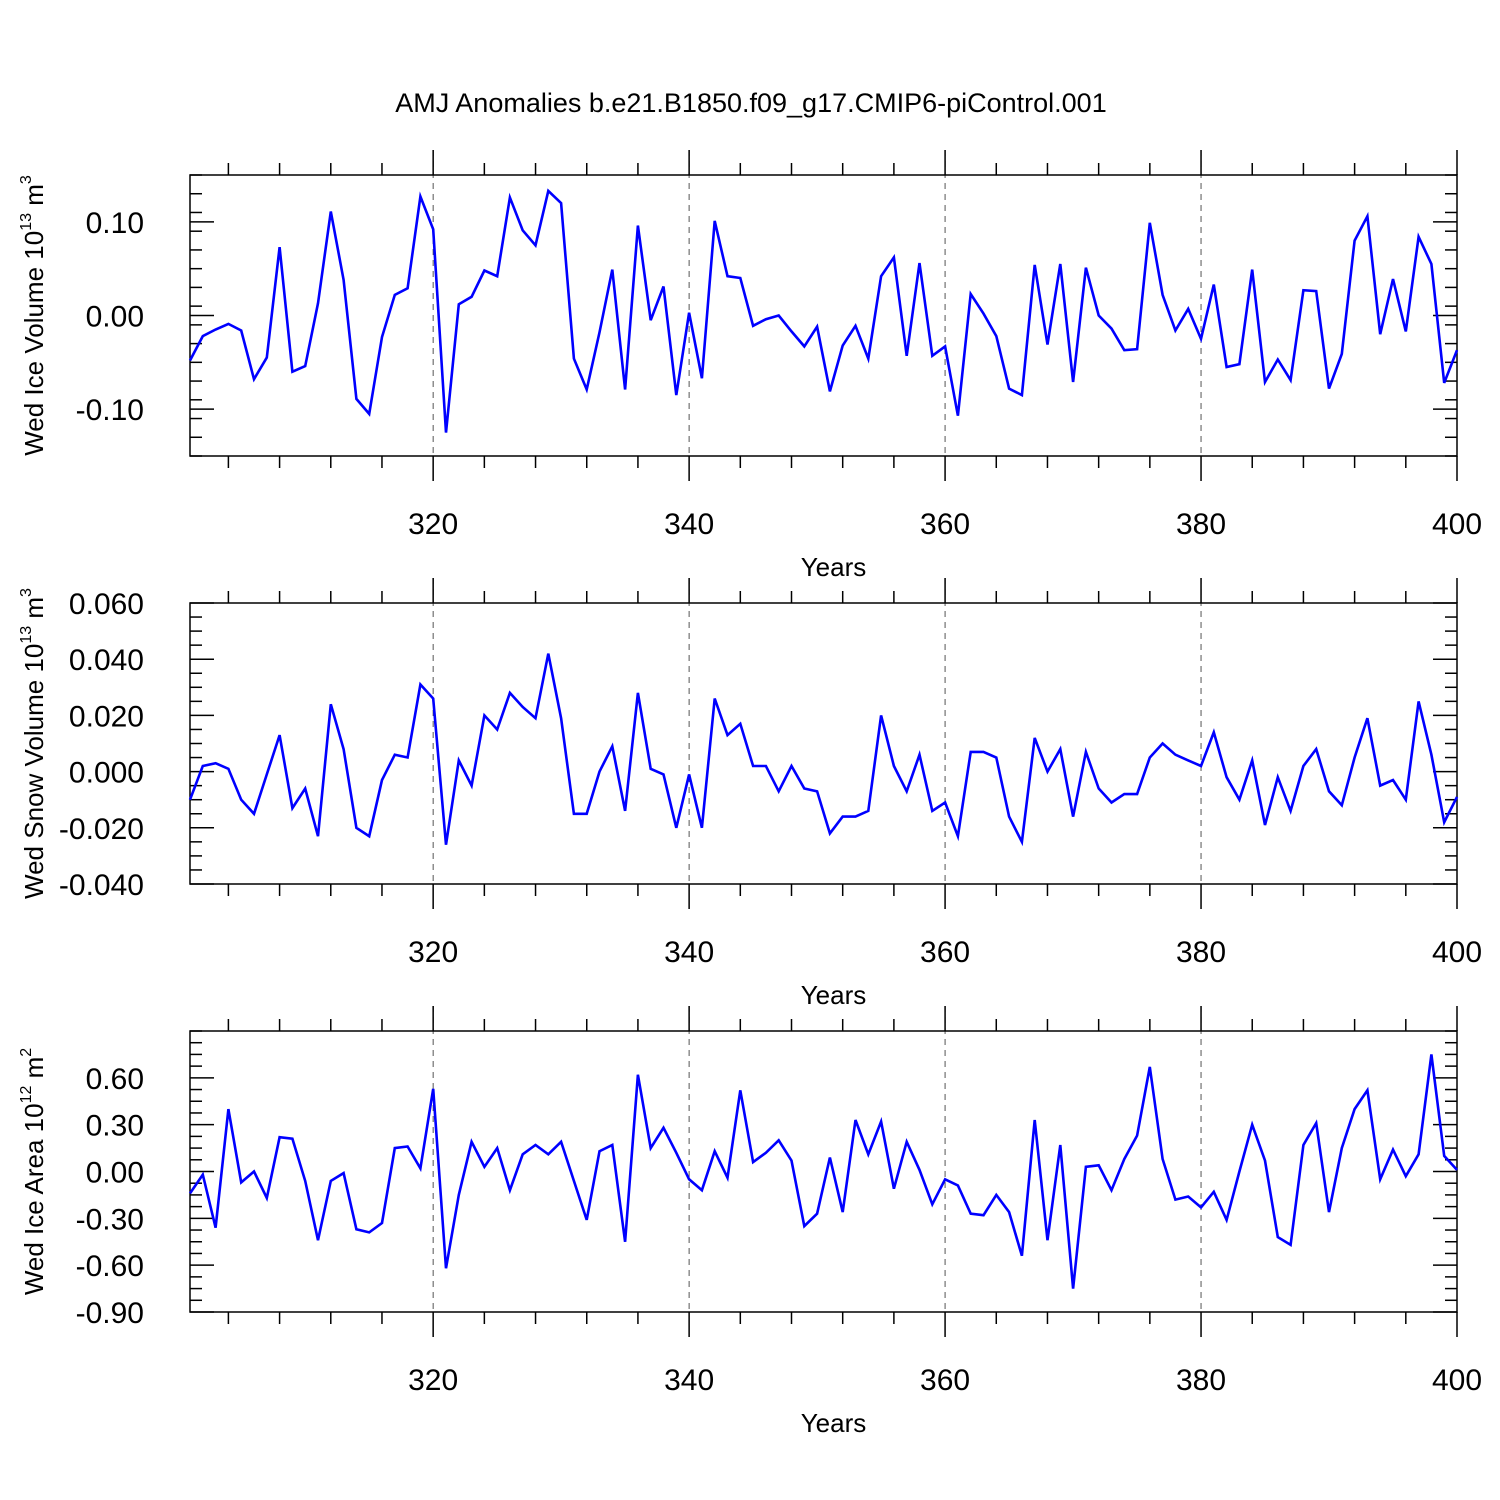 This screenshot has height=1500, width=1500. What do you see at coordinates (106, 716) in the screenshot?
I see `y-tick-label: 0.020` at bounding box center [106, 716].